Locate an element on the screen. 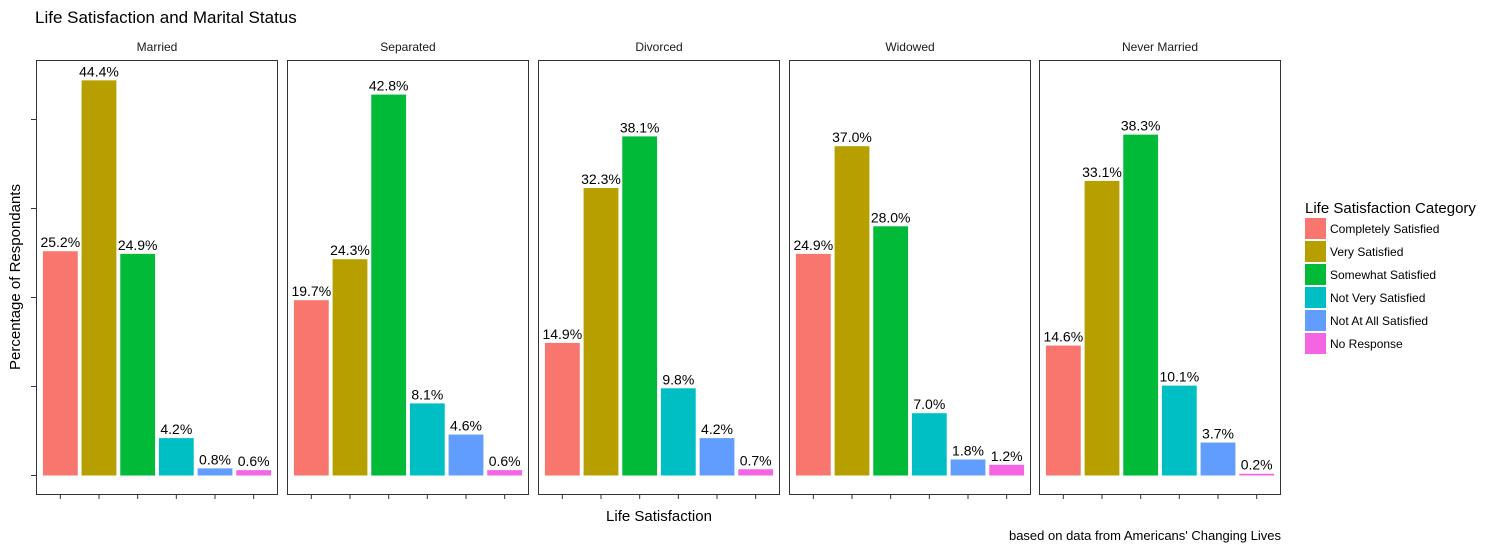 This screenshot has width=1500, height=550. bar-value-label: 14.9% is located at coordinates (562, 334).